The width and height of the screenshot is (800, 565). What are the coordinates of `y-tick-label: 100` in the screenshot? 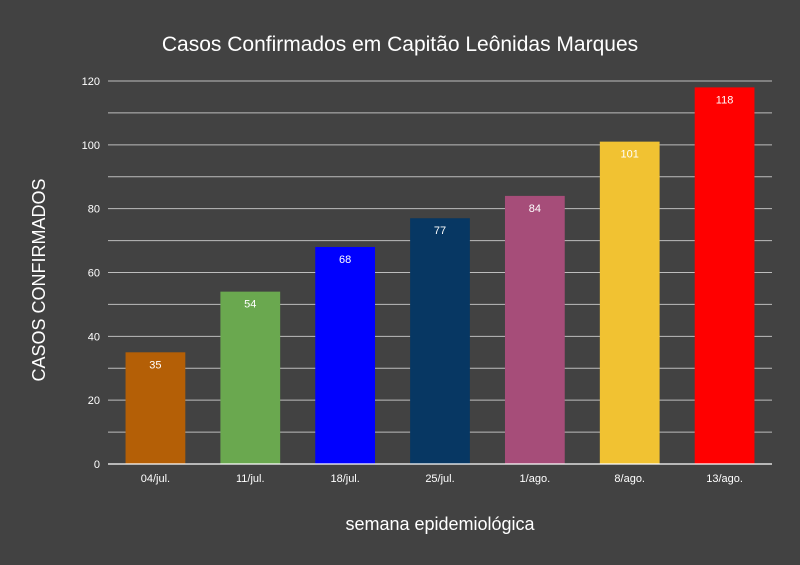 It's located at (91, 146).